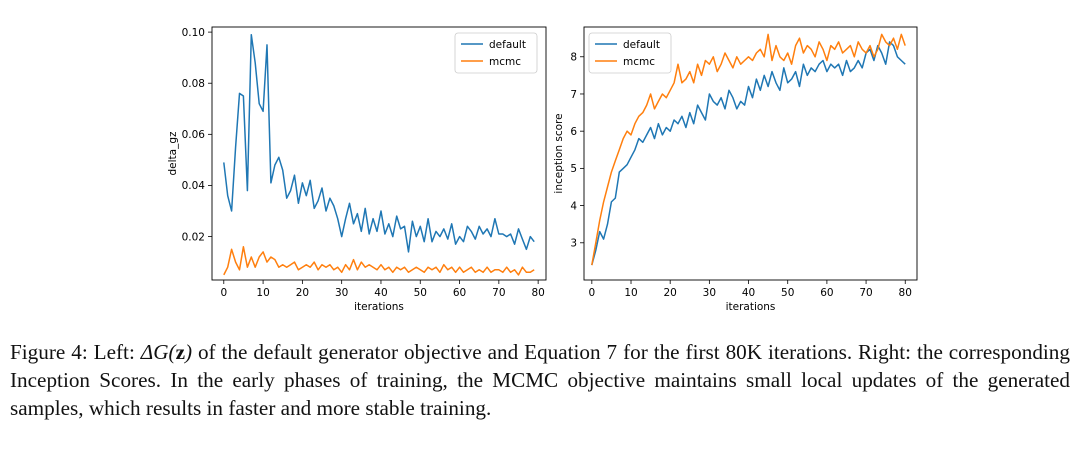  What do you see at coordinates (537, 293) in the screenshot?
I see `left-xtick-label: 80` at bounding box center [537, 293].